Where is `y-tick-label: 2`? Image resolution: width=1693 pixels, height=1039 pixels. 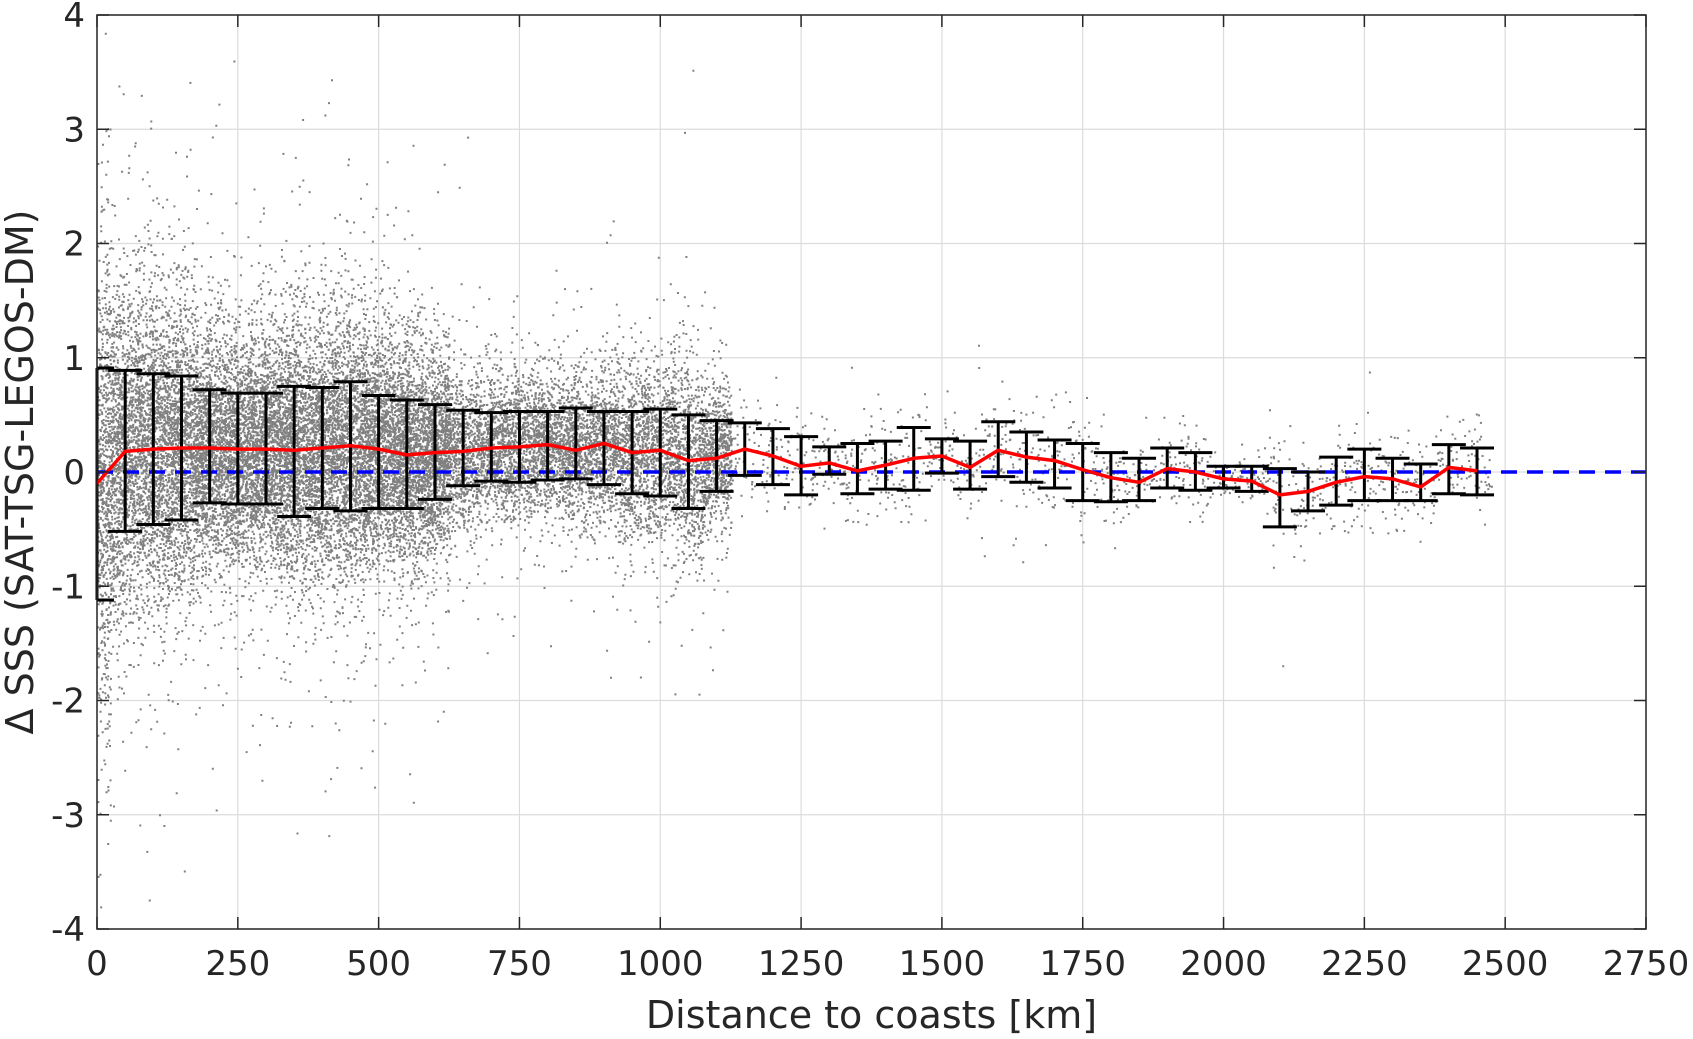
y-tick-label: 2 is located at coordinates (74, 245).